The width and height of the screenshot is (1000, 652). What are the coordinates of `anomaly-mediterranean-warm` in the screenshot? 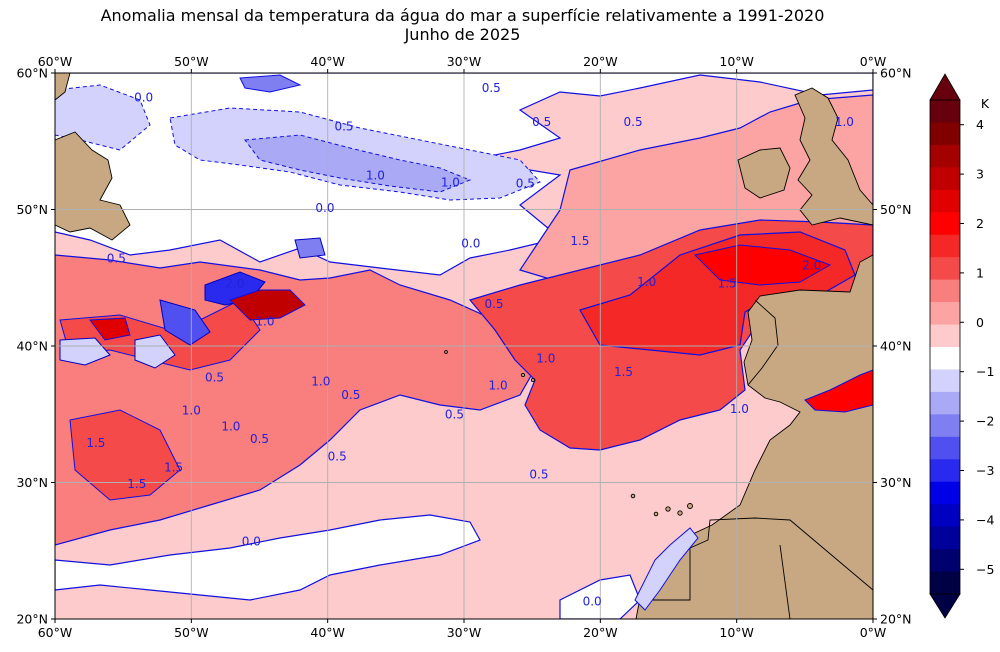 It's located at (838, 391).